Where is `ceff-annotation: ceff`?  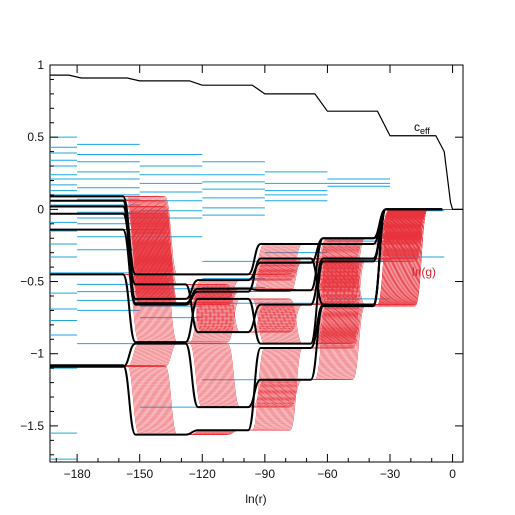 ceff-annotation: ceff is located at coordinates (422, 128).